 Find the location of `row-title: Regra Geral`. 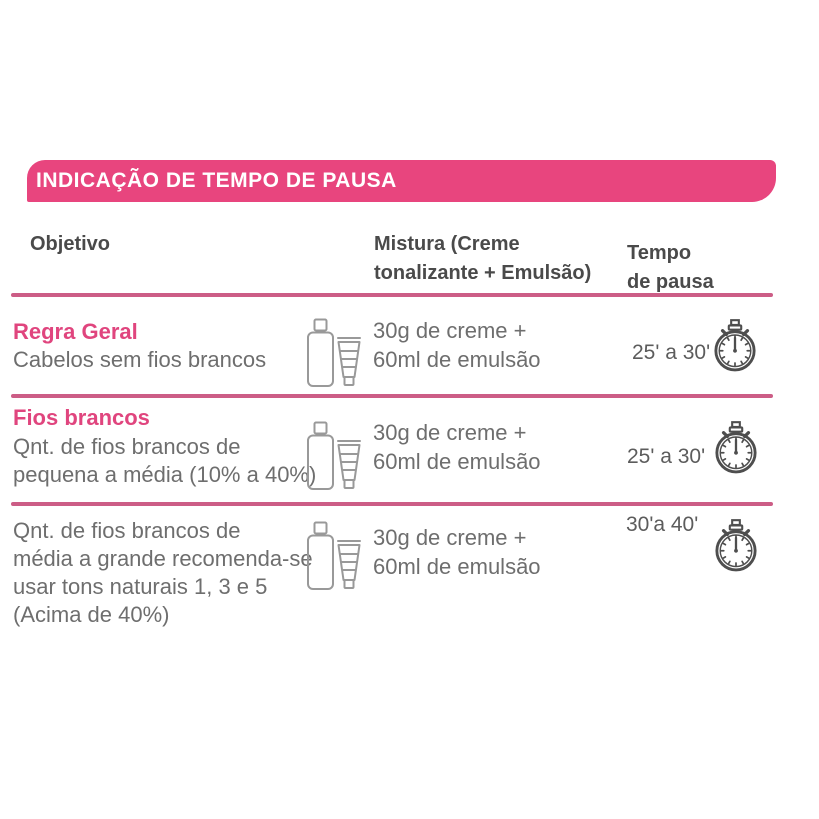

row-title: Regra Geral is located at coordinates (75, 331).